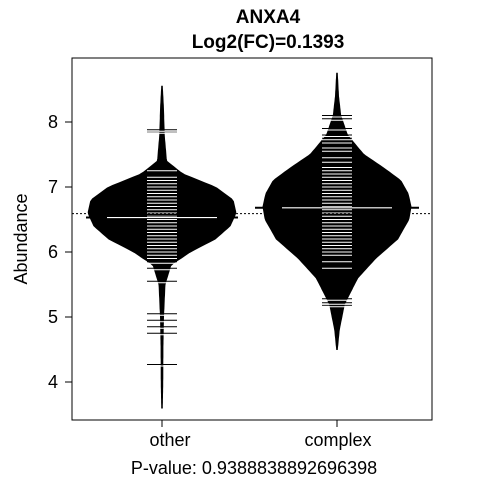 The image size is (480, 480). Describe the element at coordinates (53, 317) in the screenshot. I see `y-tick-label: 5` at that location.